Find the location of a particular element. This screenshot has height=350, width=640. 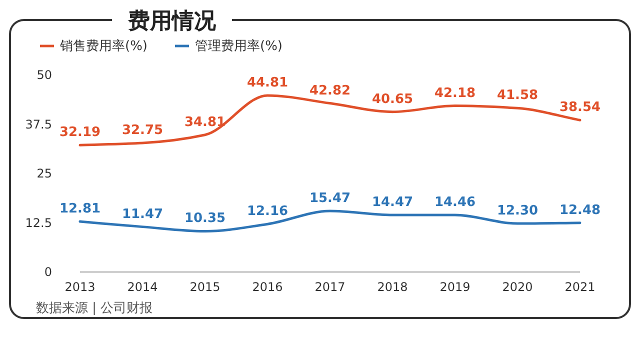

legend-label: 管理费用率(%) is located at coordinates (238, 46).